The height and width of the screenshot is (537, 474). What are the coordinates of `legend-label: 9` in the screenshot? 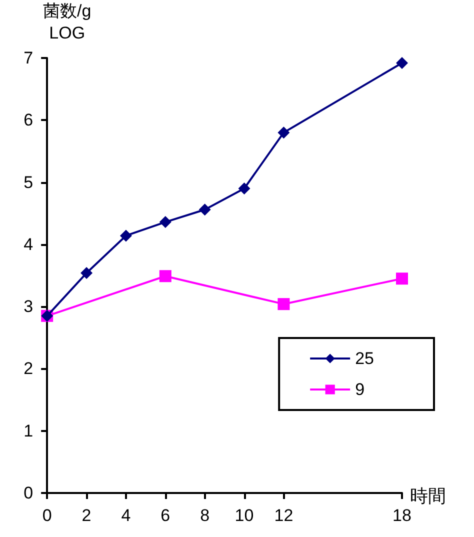 It's located at (360, 389).